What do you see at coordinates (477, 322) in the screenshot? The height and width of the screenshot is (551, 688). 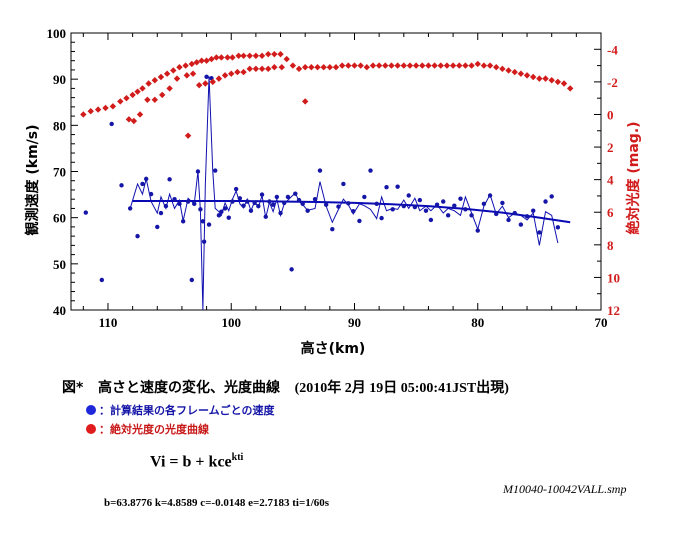 I see `x-tick-label: 80` at bounding box center [477, 322].